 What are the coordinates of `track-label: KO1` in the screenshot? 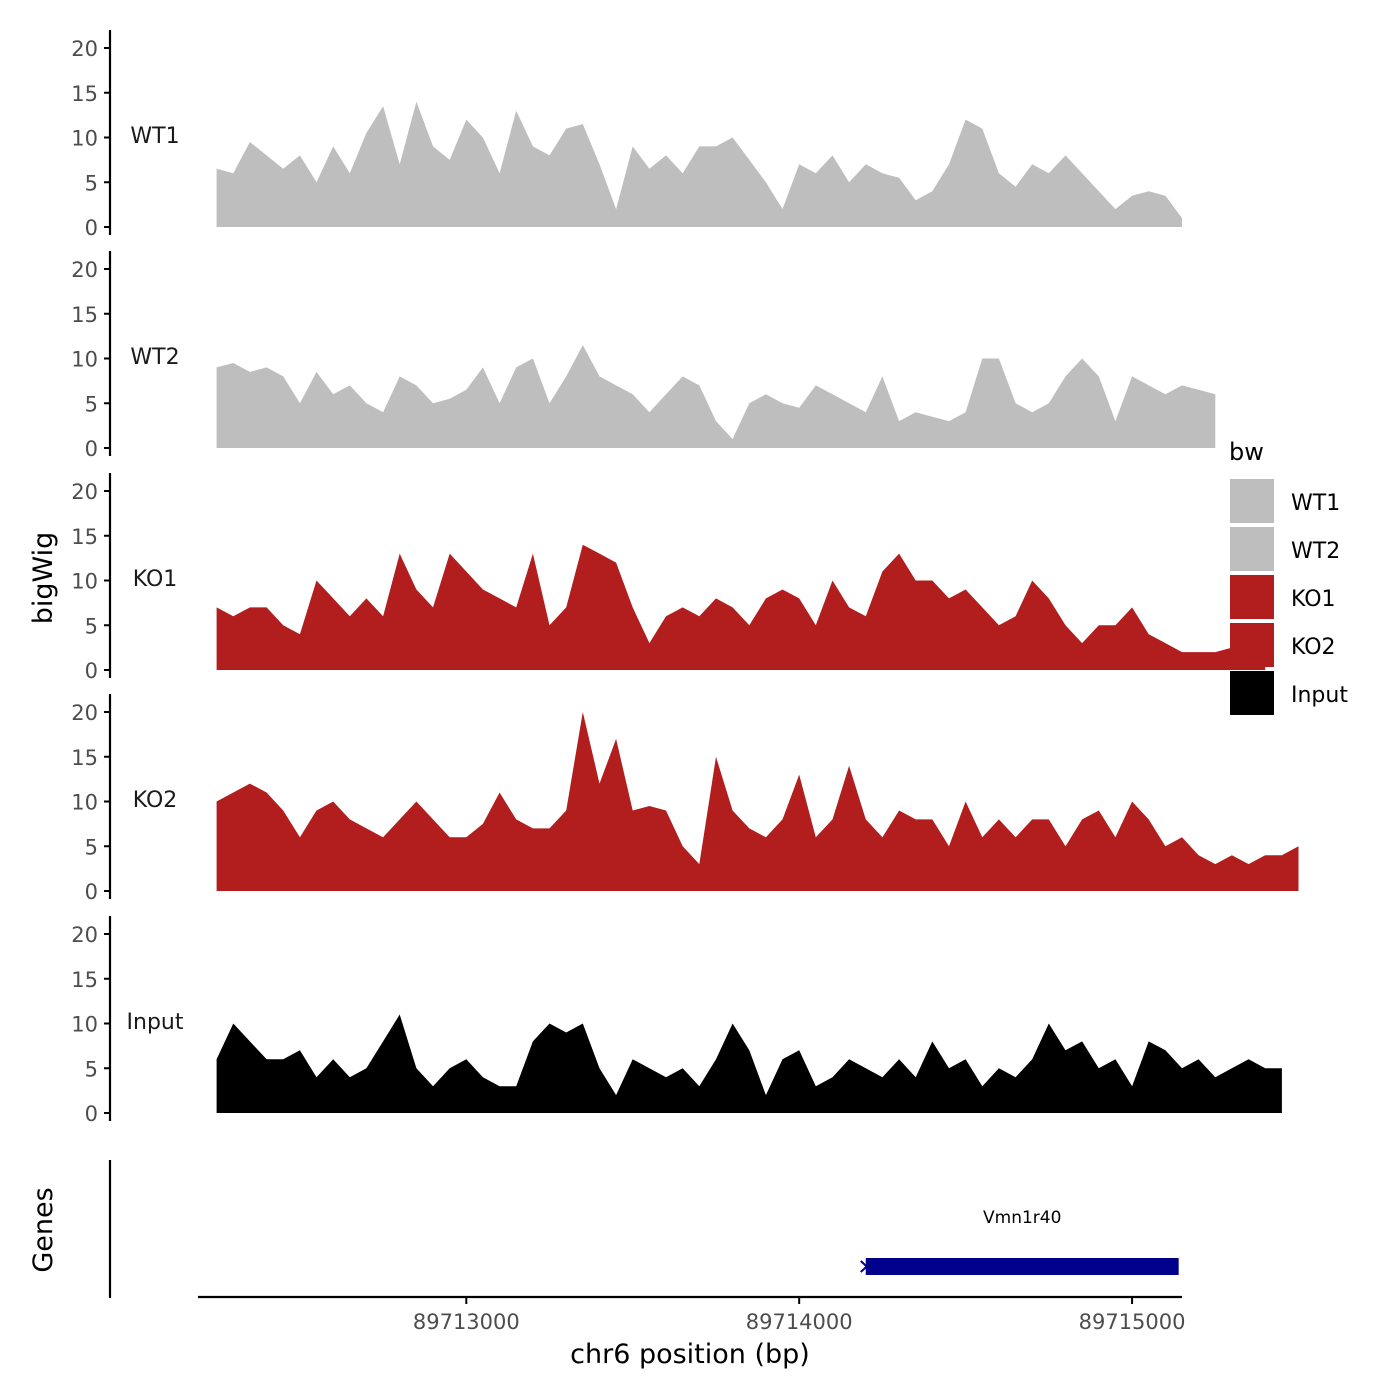 It's located at (155, 579).